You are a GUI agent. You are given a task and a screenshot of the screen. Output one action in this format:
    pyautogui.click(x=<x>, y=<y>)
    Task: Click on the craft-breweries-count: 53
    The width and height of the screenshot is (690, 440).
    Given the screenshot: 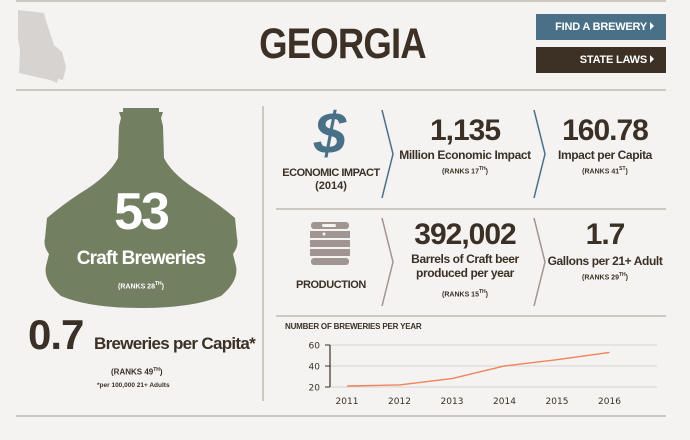 What is the action you would take?
    pyautogui.click(x=142, y=212)
    